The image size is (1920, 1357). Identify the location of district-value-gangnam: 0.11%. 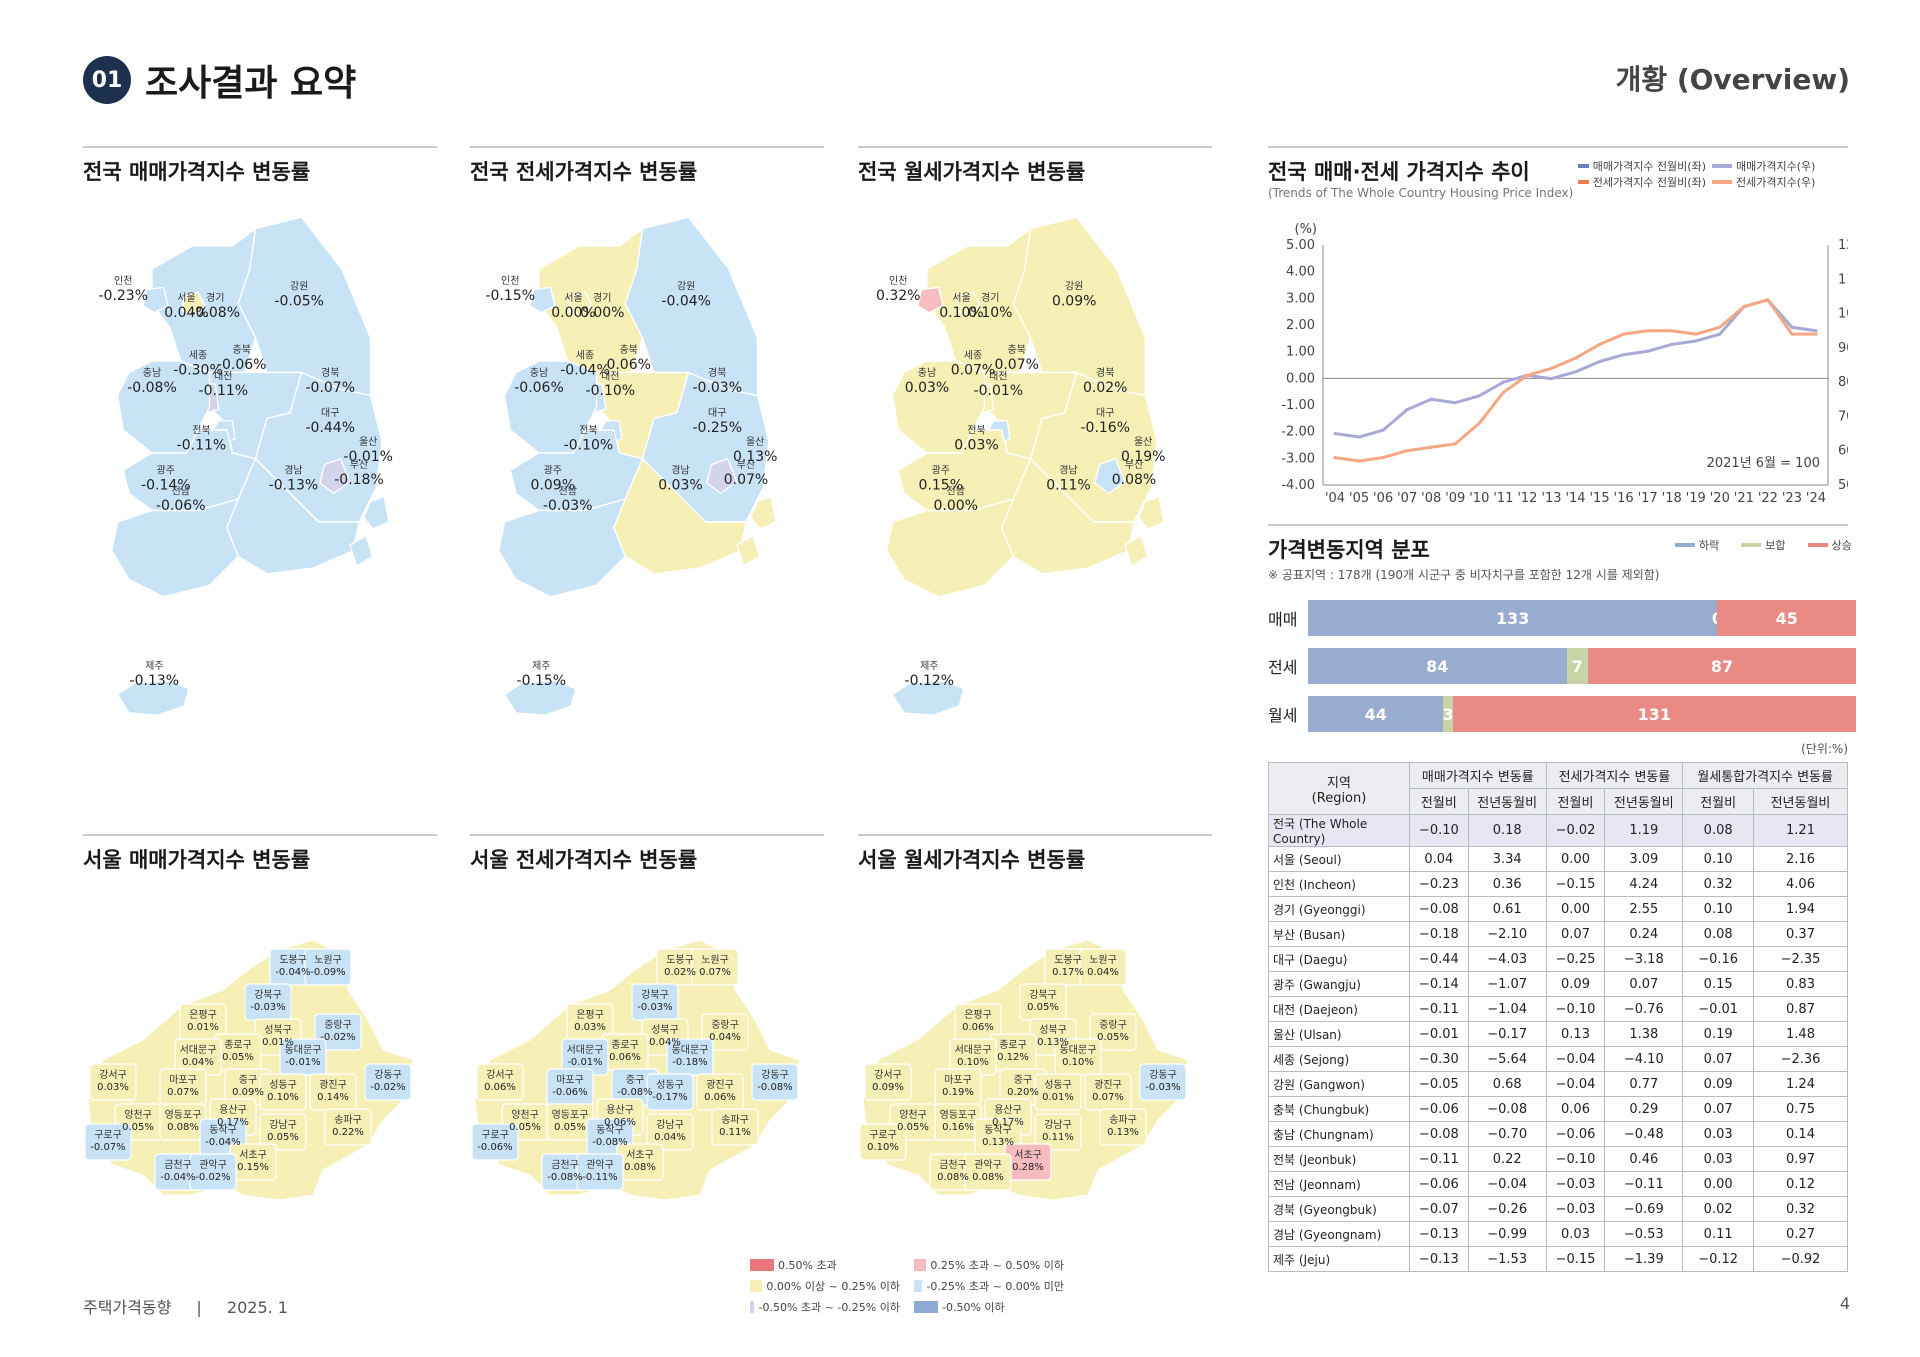
(1058, 1137).